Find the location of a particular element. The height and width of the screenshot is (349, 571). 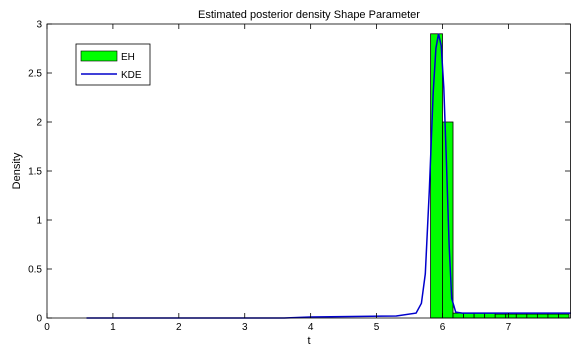

legend-eh-swatch is located at coordinates (99, 56).